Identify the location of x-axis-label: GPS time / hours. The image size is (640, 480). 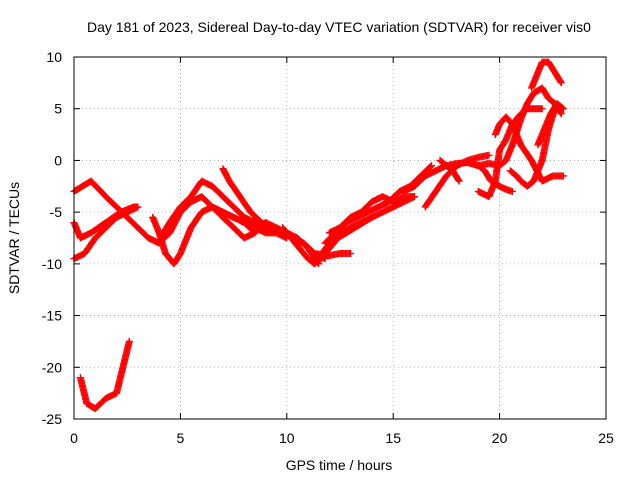
(339, 465).